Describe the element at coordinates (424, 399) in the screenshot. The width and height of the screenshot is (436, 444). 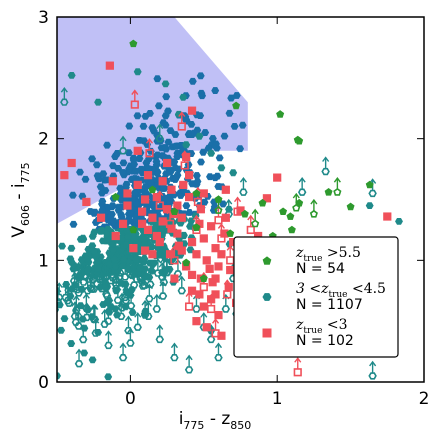
I see `x-tick-label: 2` at that location.